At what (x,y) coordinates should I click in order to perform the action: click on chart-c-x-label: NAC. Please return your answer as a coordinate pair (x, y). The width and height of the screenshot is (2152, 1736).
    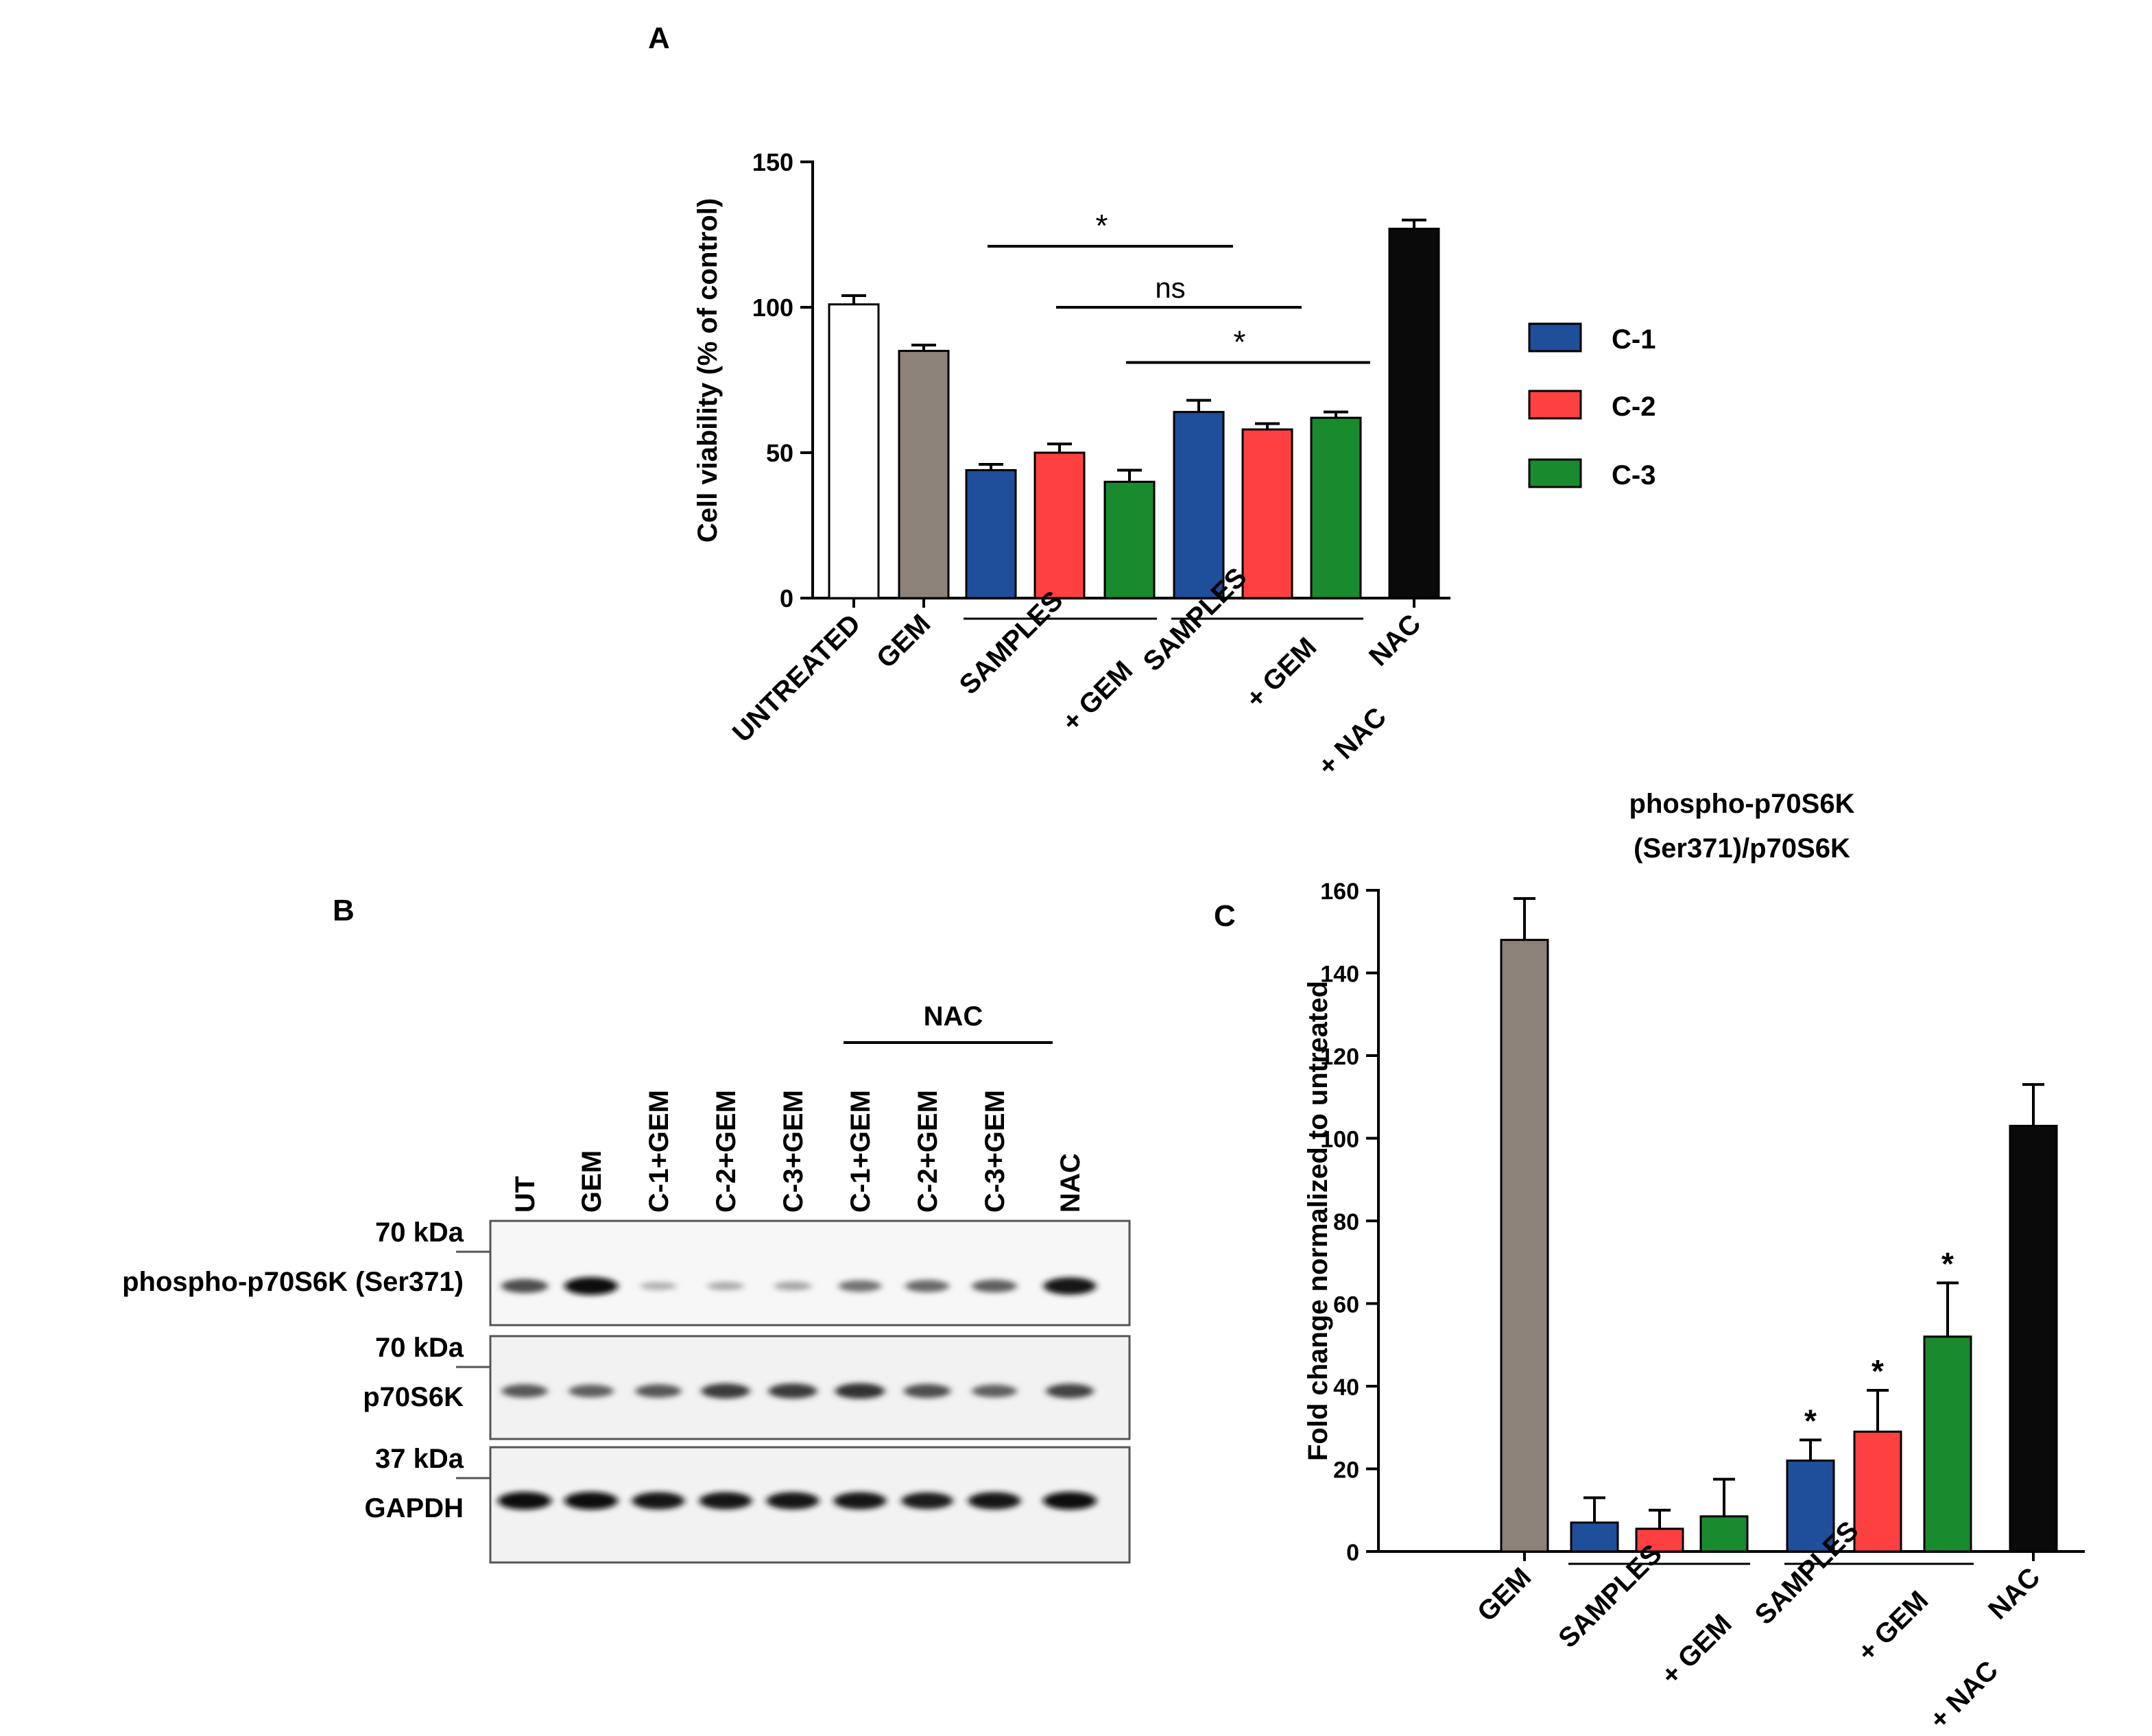
    Looking at the image, I should click on (2014, 1593).